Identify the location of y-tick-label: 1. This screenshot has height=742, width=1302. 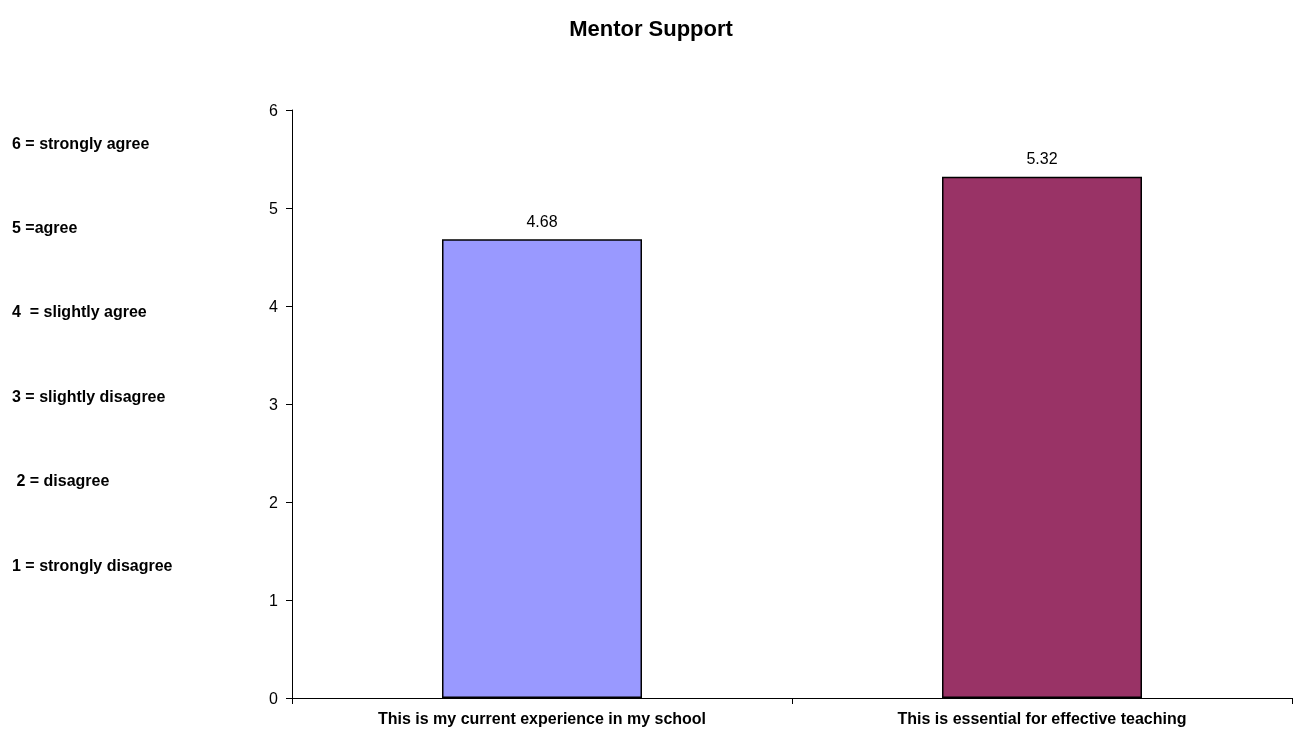
(274, 600).